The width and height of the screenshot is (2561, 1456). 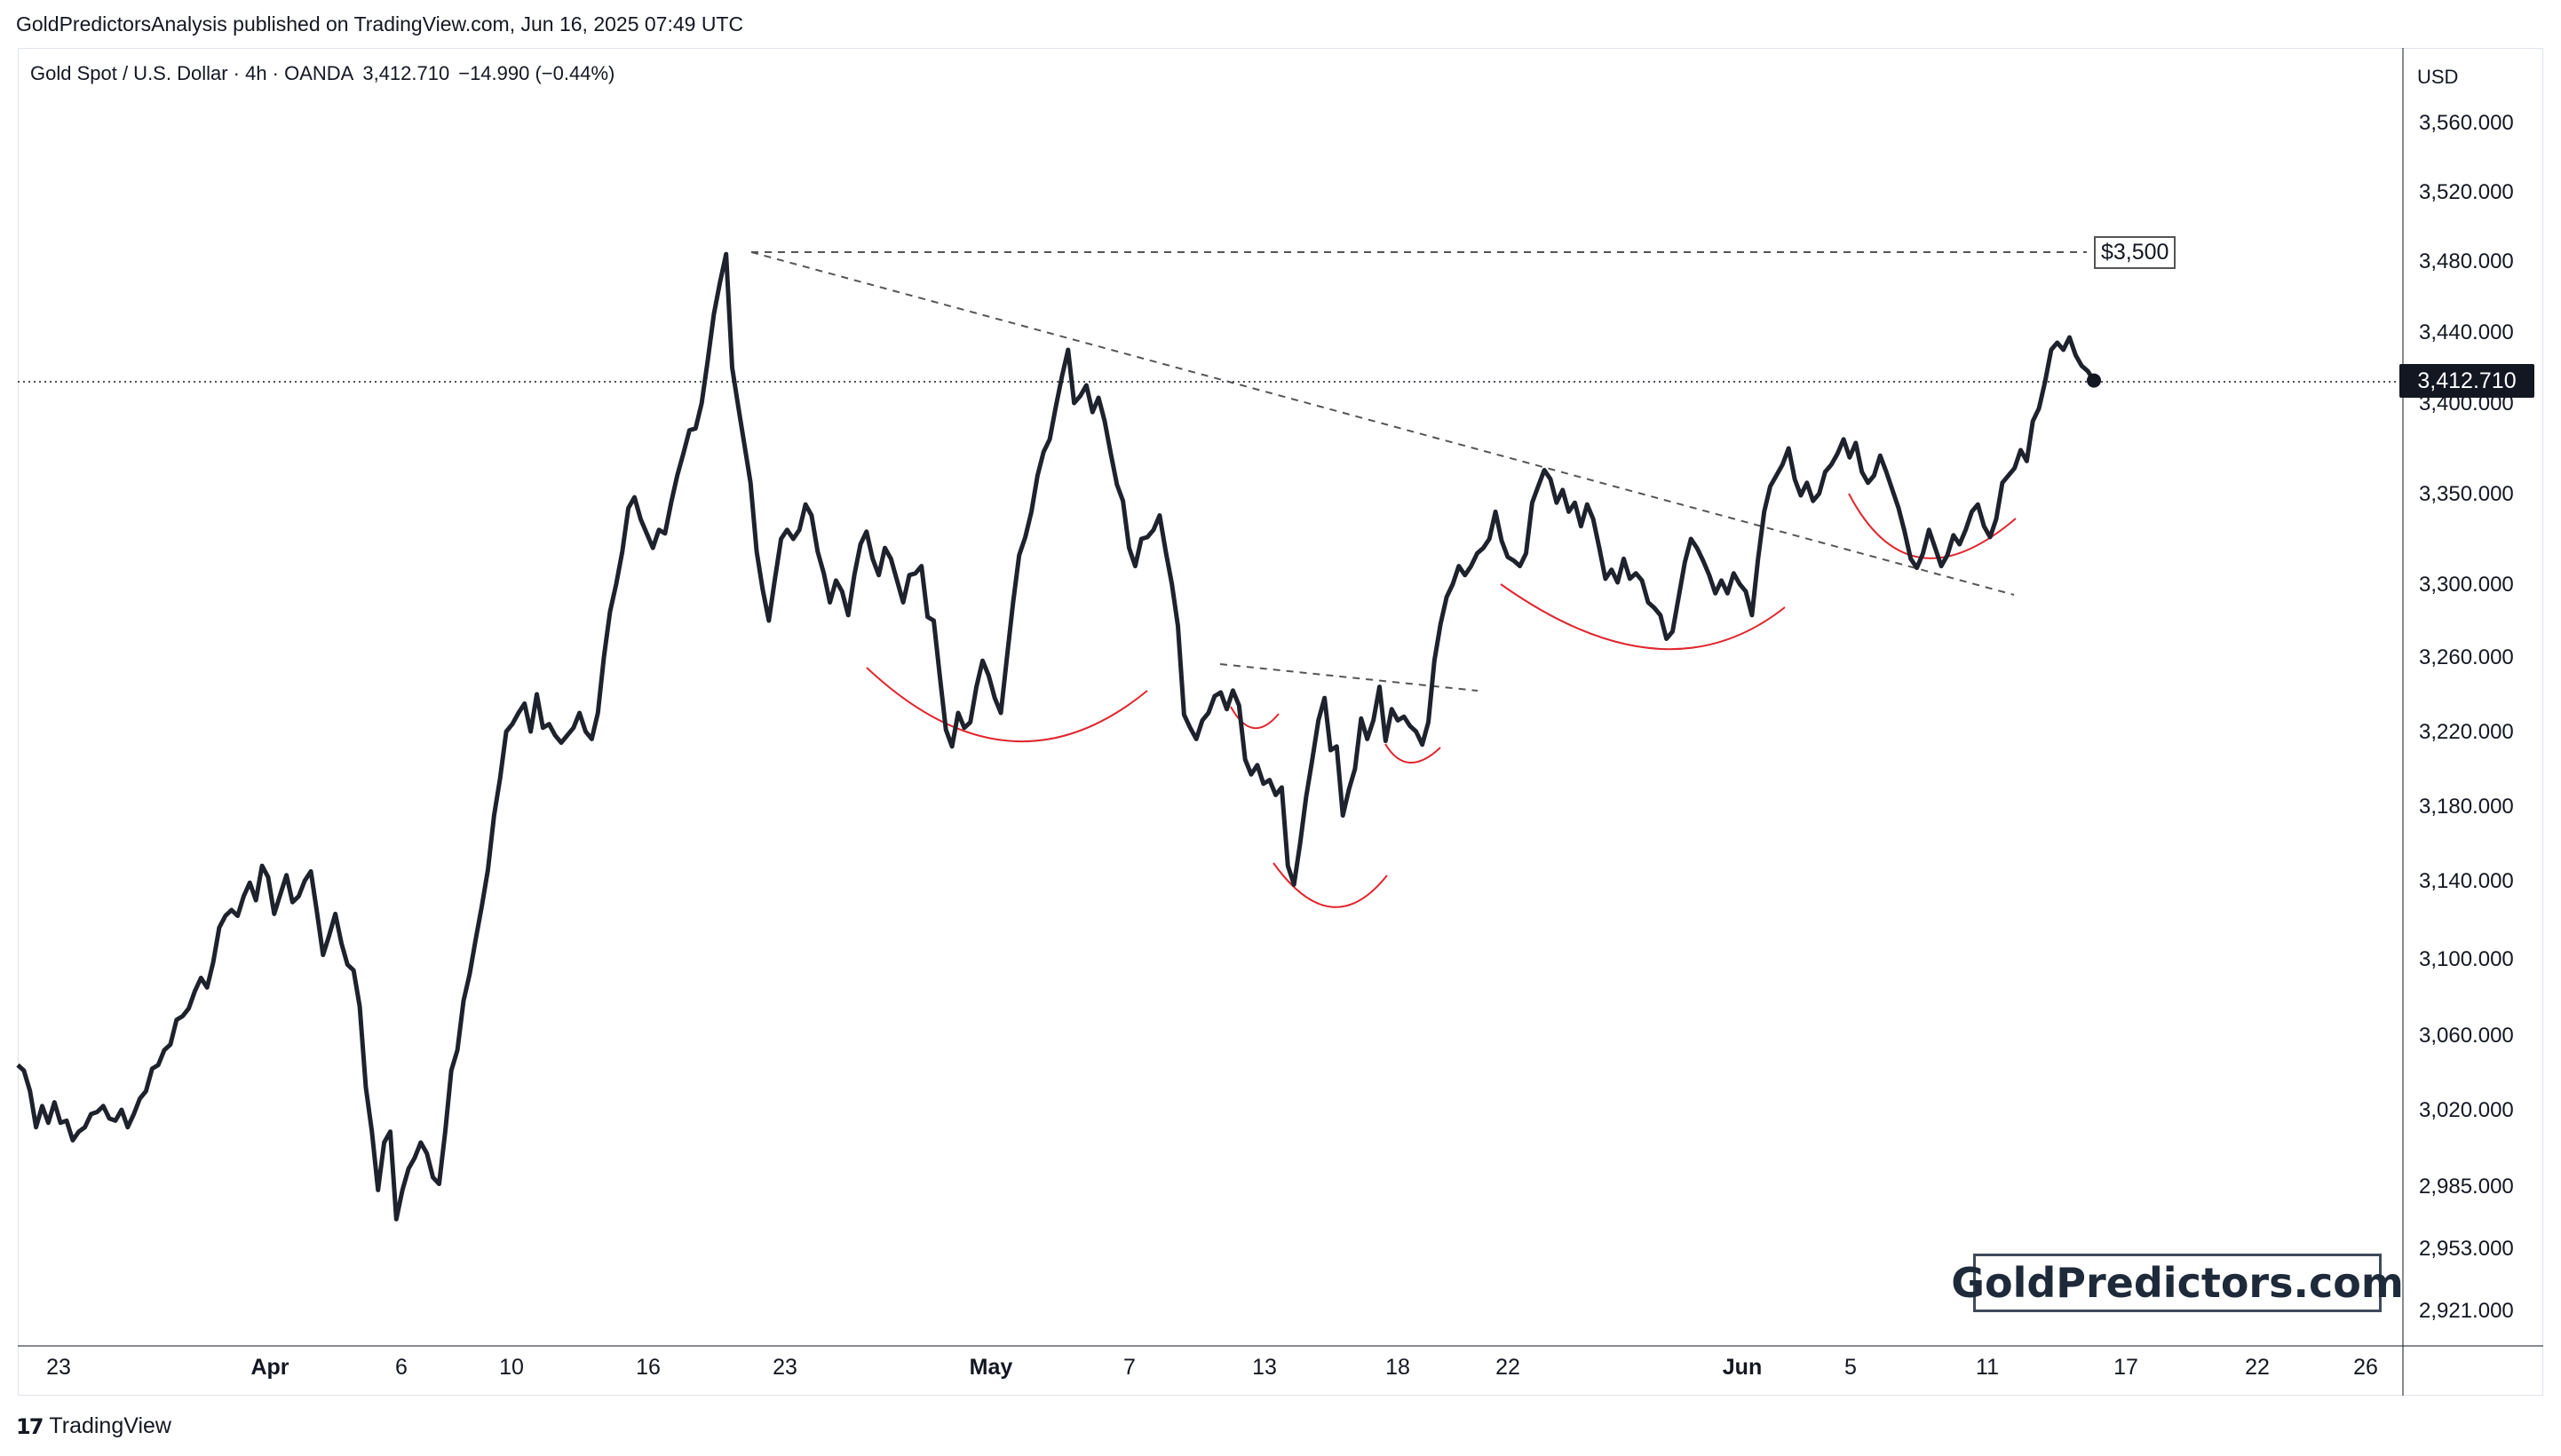 What do you see at coordinates (2466, 1249) in the screenshot?
I see `price-tick-label: 2,953.000` at bounding box center [2466, 1249].